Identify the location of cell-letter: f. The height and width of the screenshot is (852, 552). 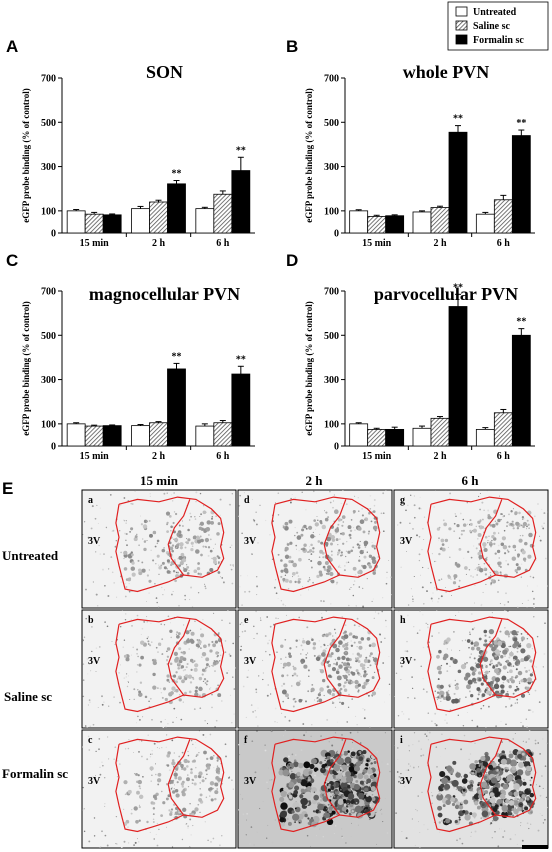
(246, 740).